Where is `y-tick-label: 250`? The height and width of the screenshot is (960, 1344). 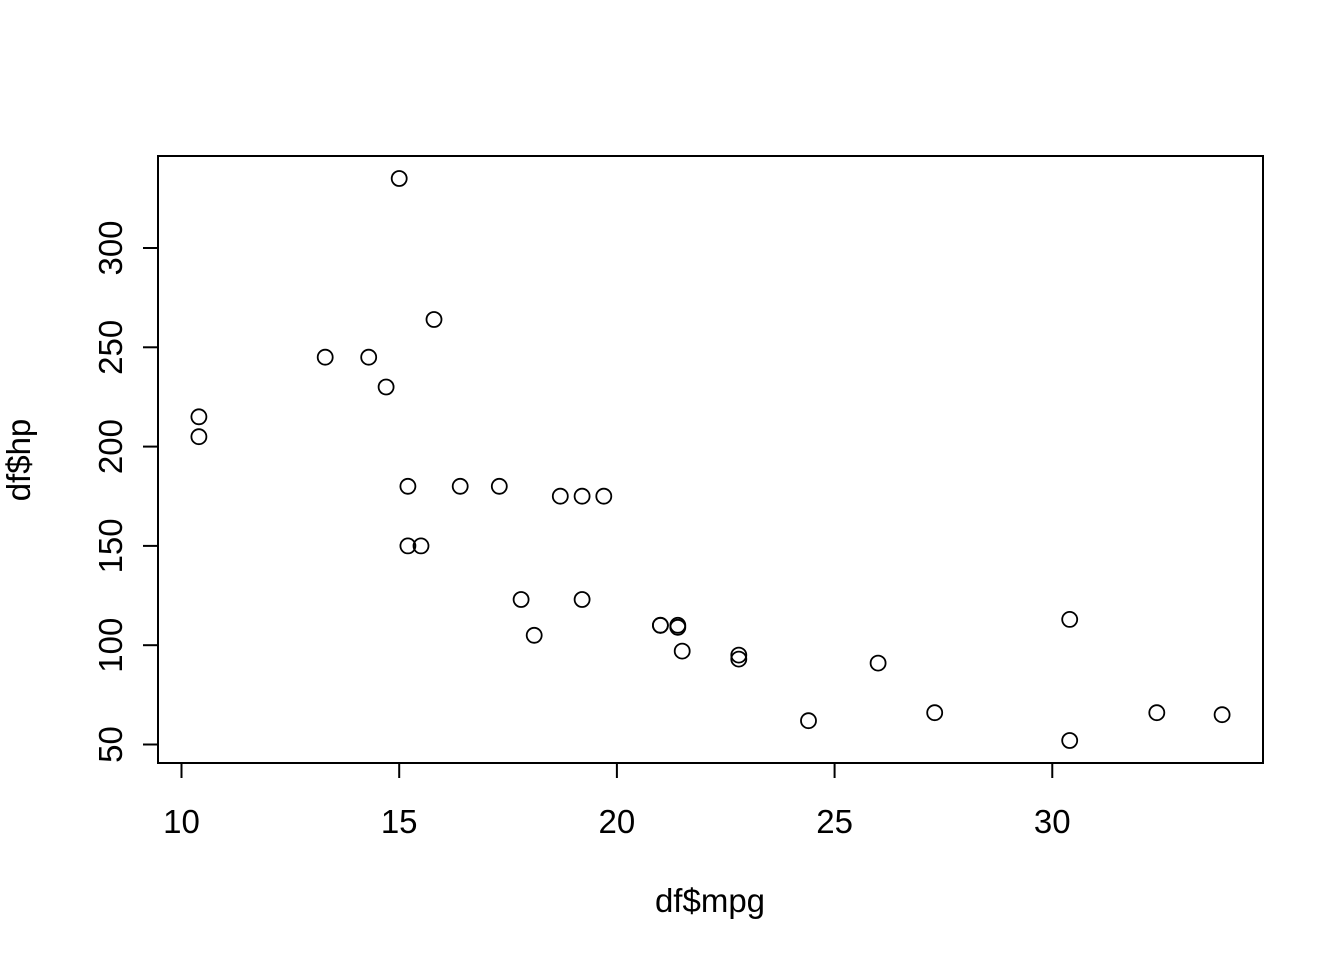
y-tick-label: 250 is located at coordinates (110, 347).